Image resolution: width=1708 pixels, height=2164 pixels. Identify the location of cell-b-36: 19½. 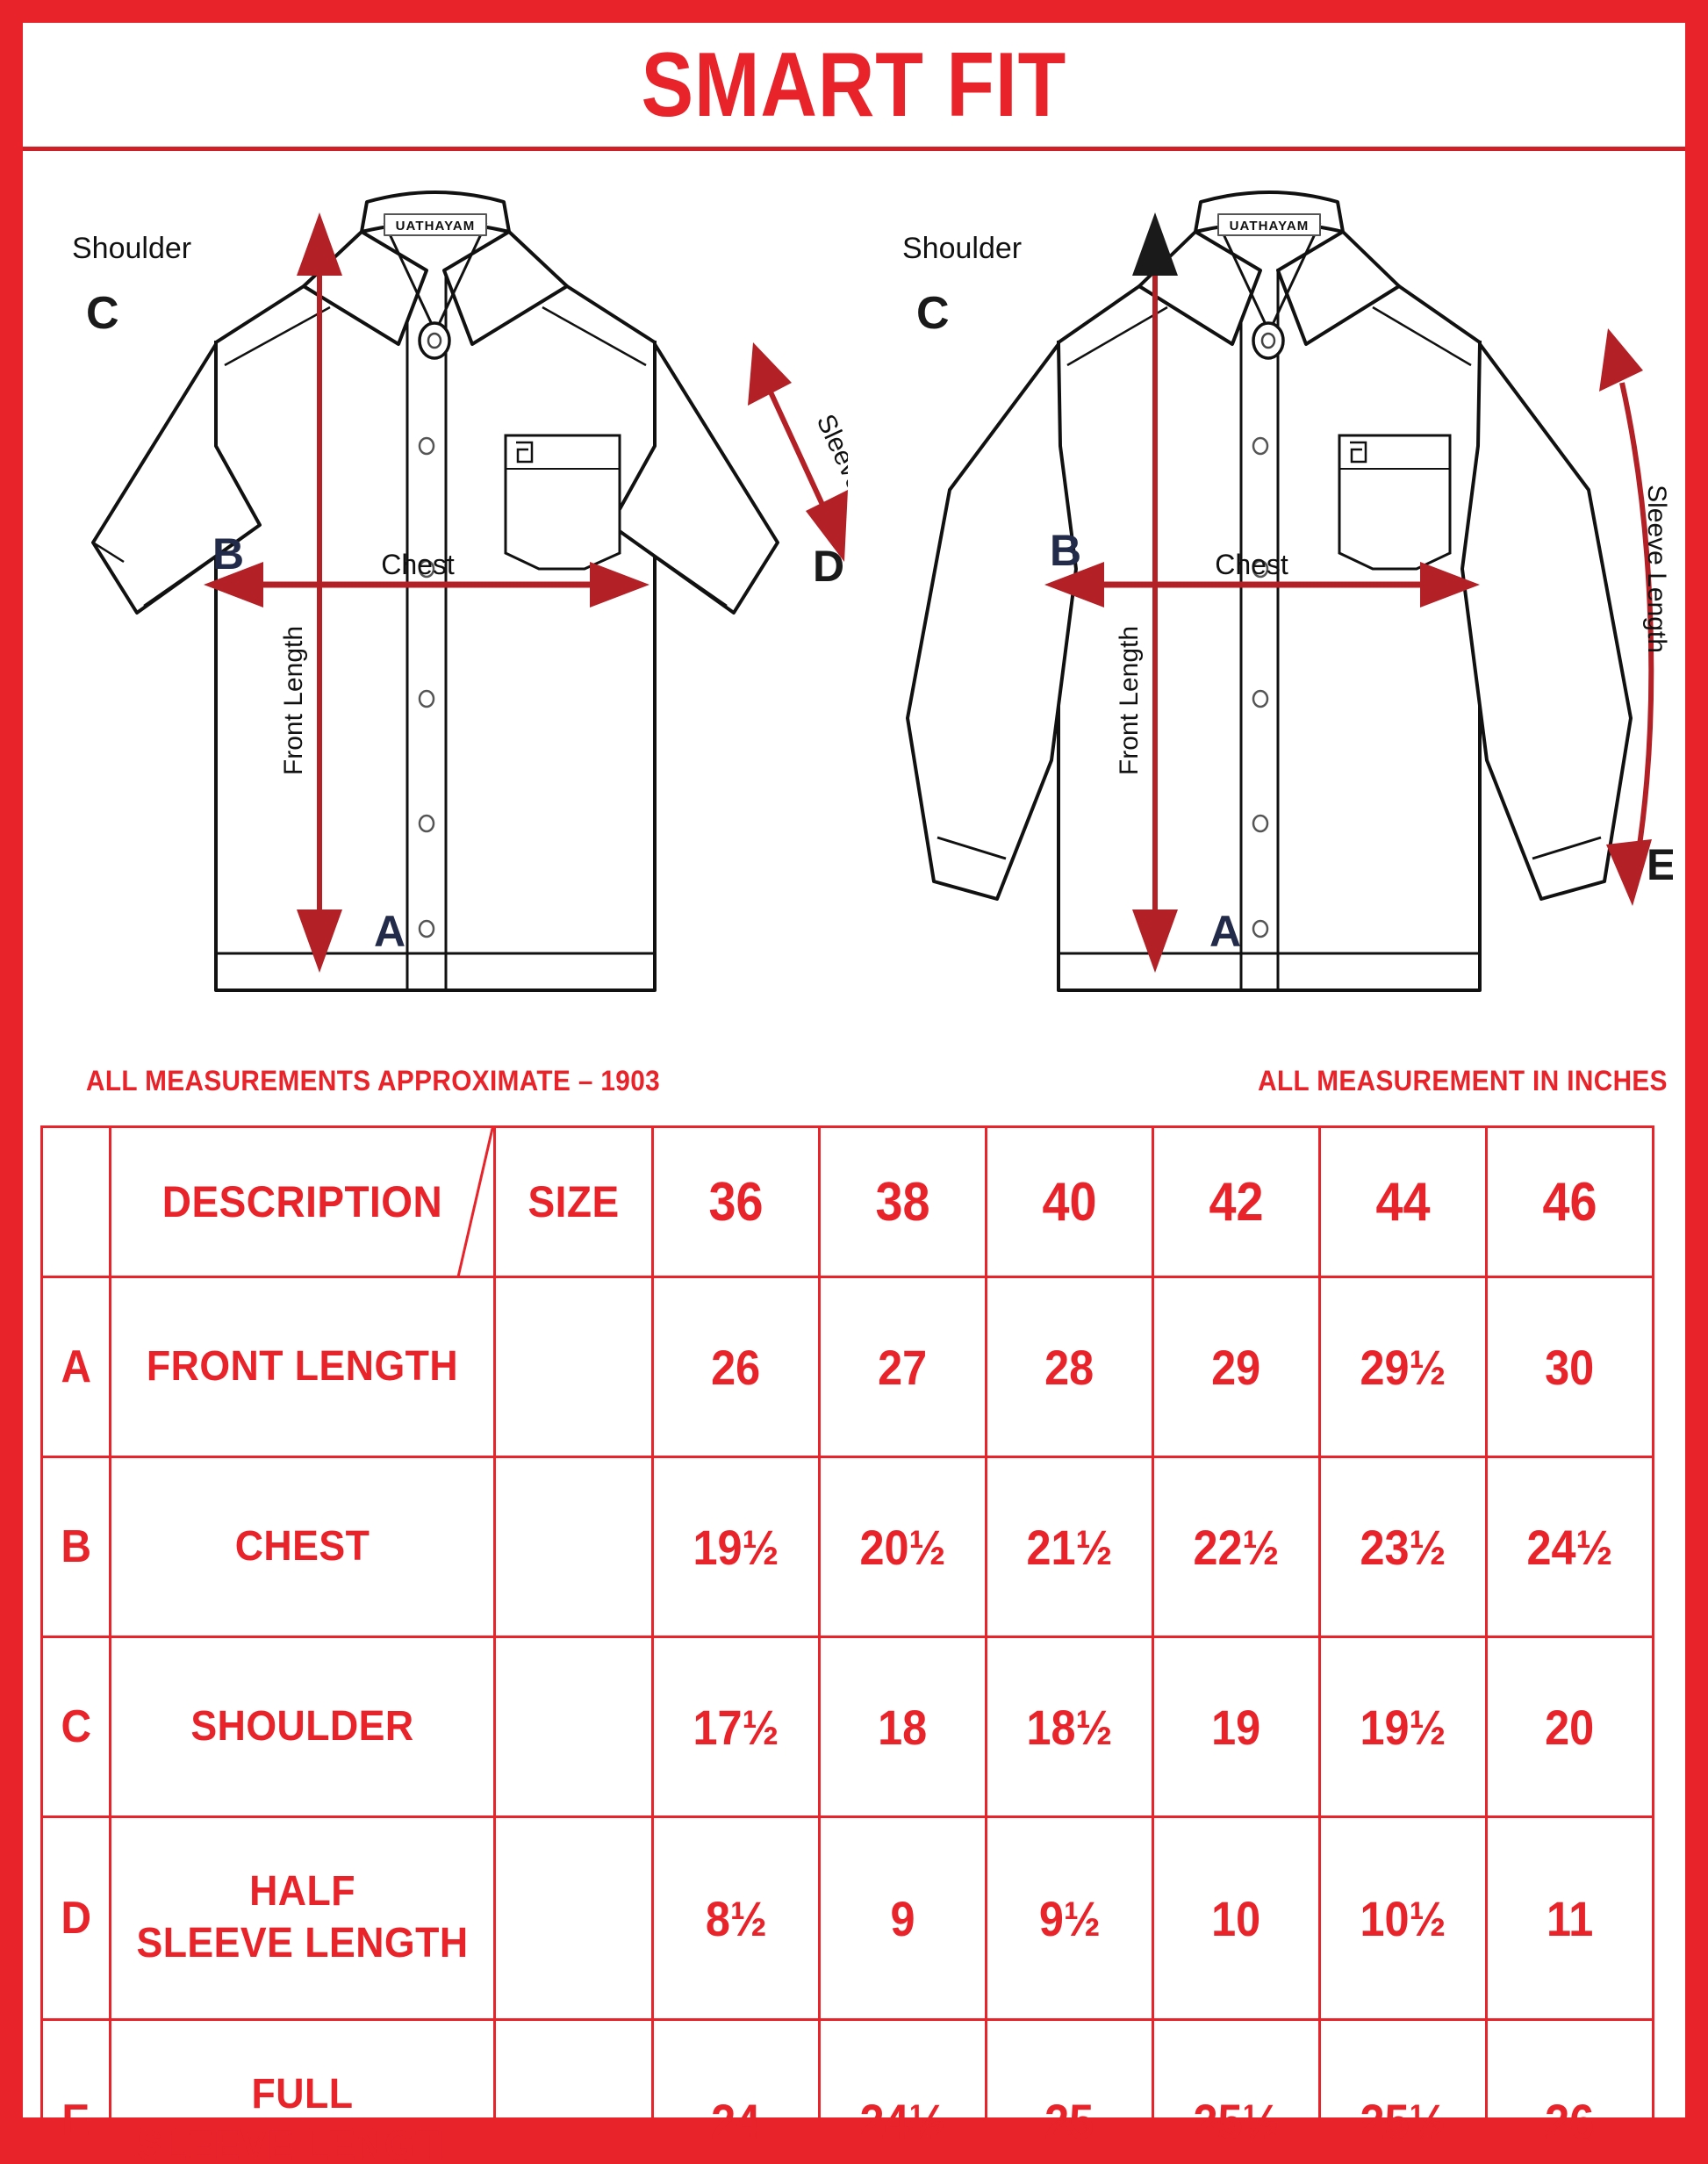
(736, 1547).